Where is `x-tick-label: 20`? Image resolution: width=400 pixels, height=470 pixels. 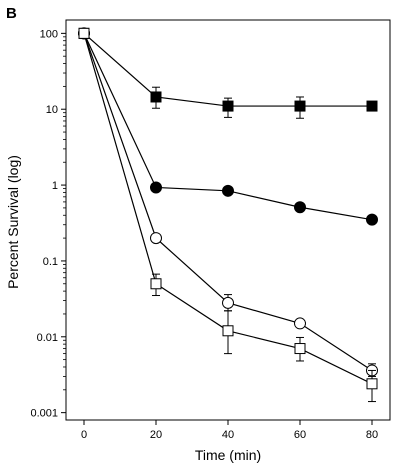 x-tick-label: 20 is located at coordinates (156, 435).